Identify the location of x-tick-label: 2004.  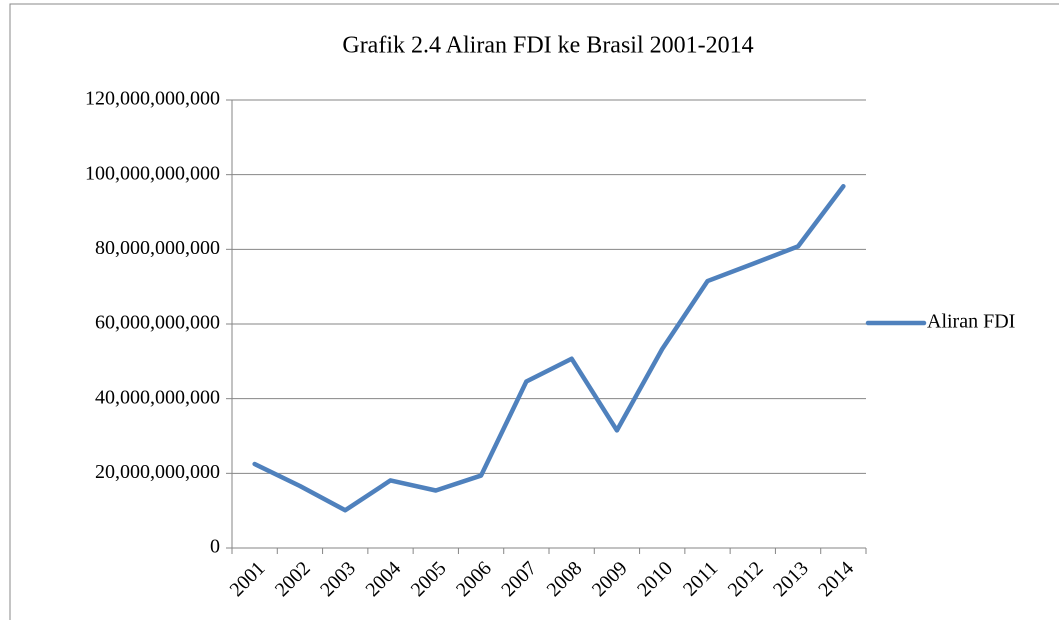
(383, 579).